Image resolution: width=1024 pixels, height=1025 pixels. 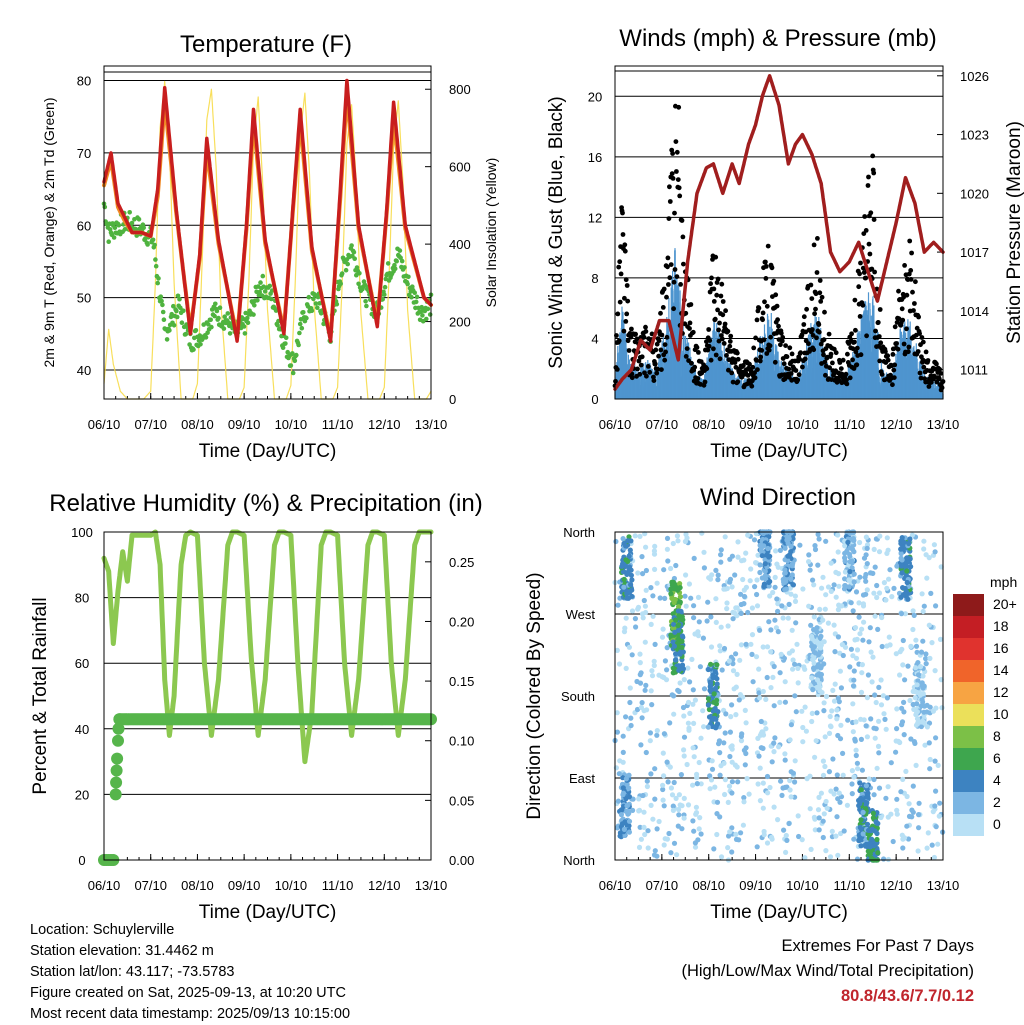 I want to click on x-tick-label: 07/10, so click(x=150, y=424).